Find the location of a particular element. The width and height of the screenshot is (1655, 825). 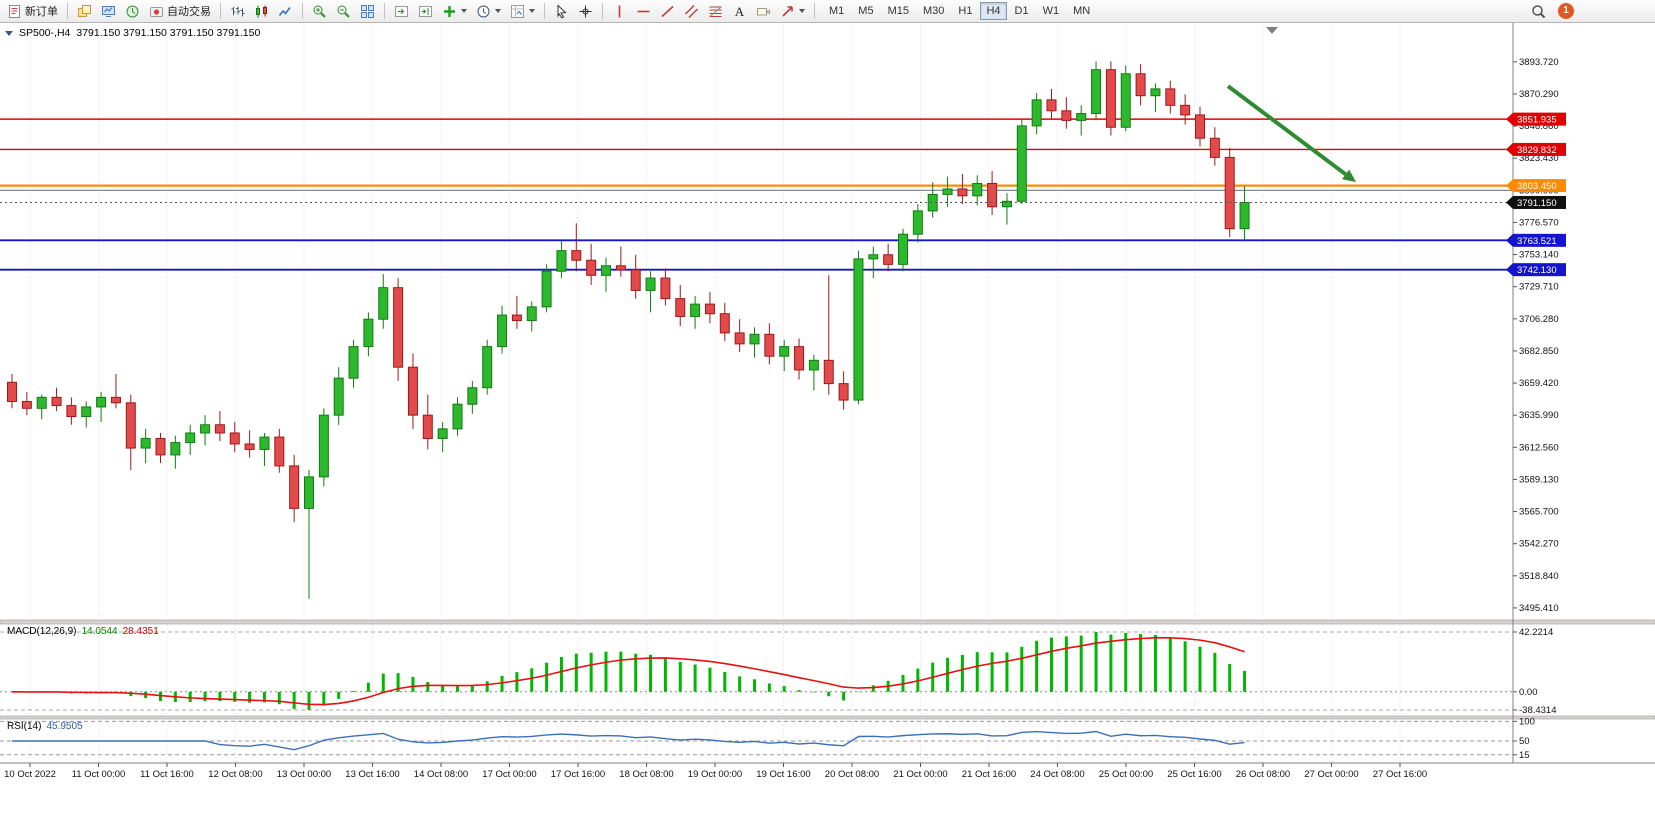

svg-text: 12 Oct 08:00 is located at coordinates (235, 774).